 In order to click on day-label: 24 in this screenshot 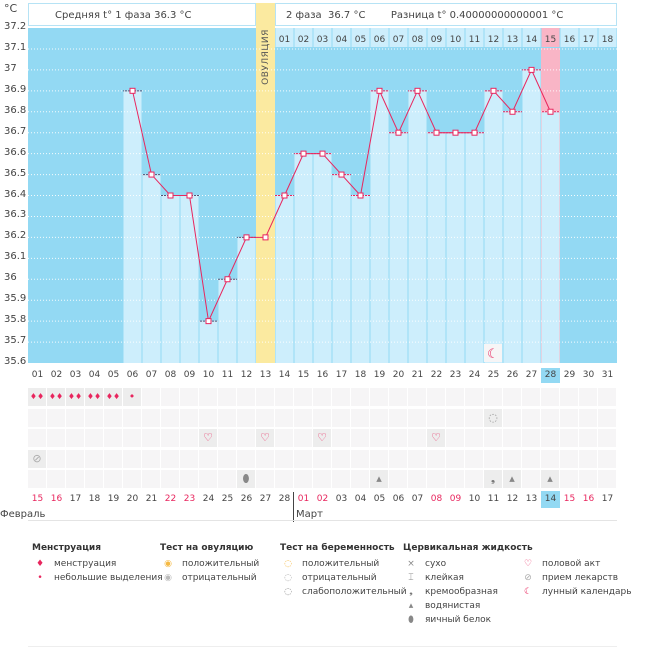, I will do `click(474, 375)`.